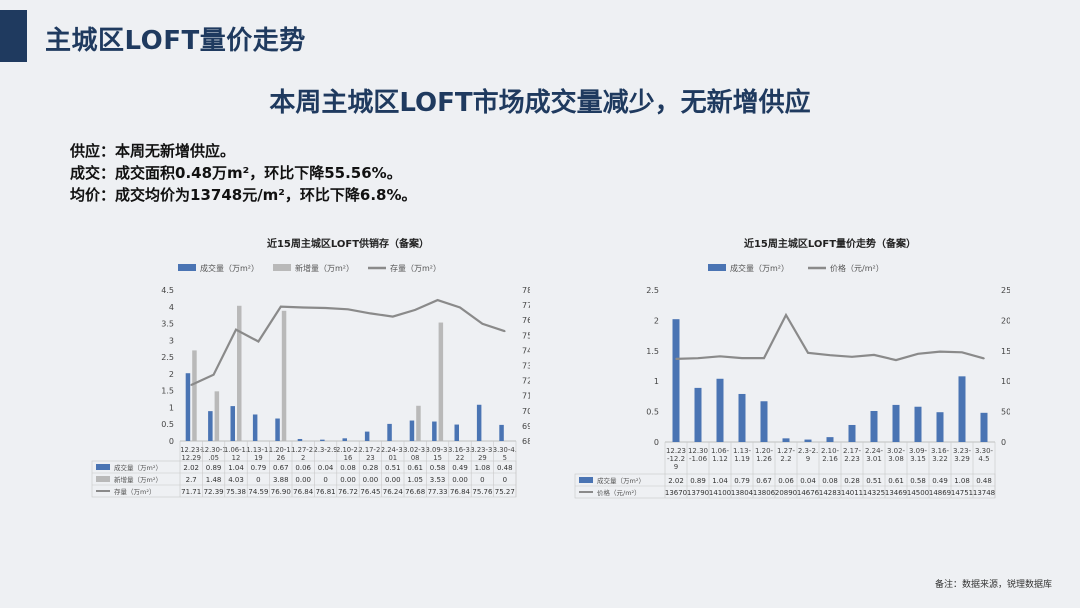 The width and height of the screenshot is (1080, 608). I want to click on y-right-tick-label: 69, so click(526, 426).